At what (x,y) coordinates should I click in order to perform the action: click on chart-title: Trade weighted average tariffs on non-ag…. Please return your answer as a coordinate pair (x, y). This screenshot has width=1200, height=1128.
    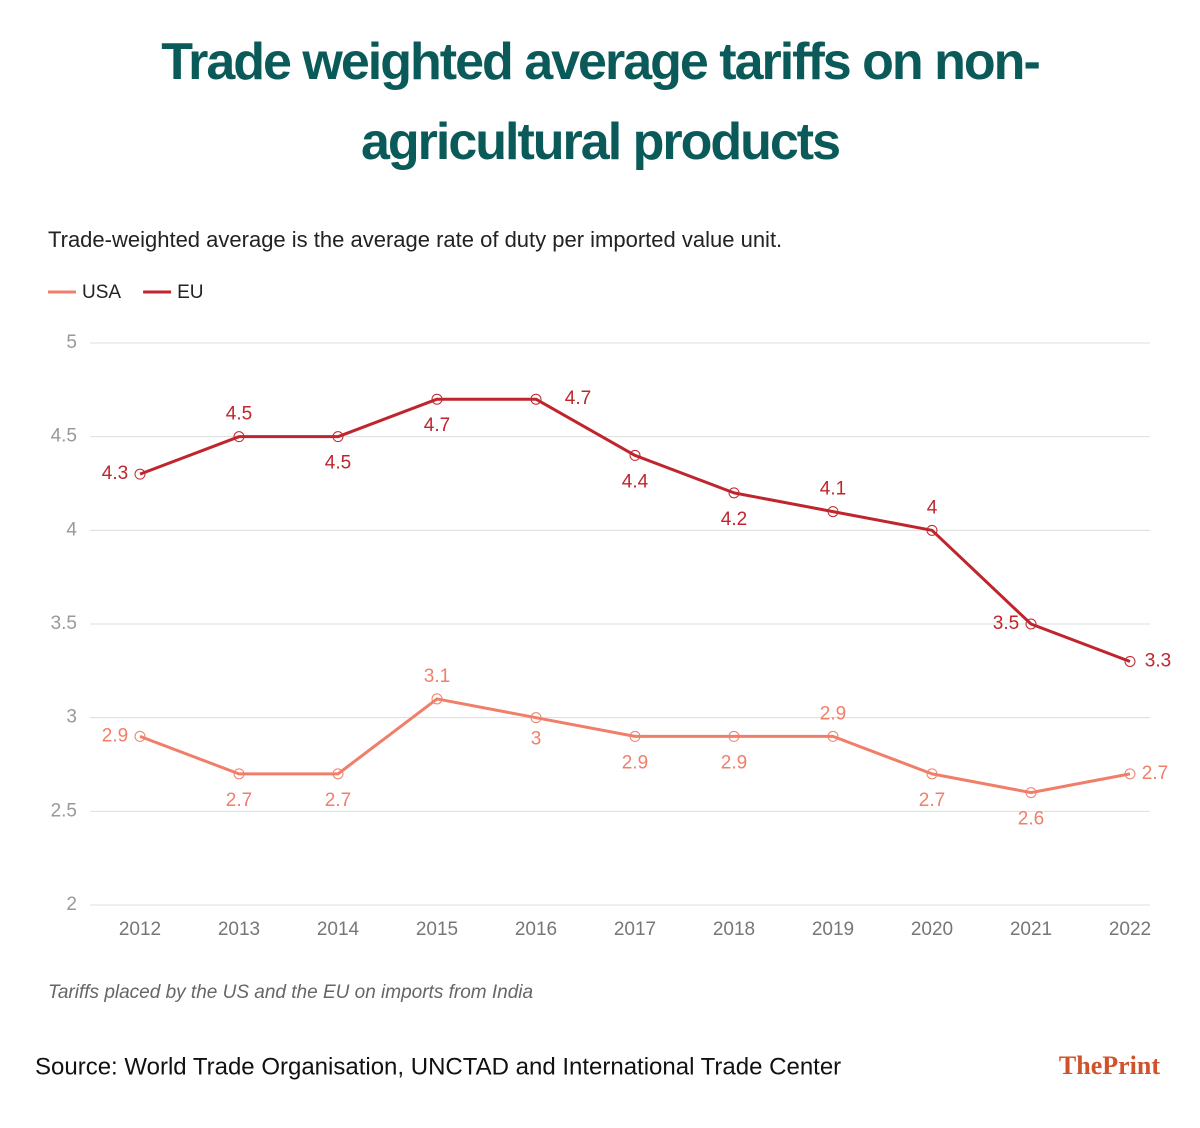
    Looking at the image, I should click on (601, 102).